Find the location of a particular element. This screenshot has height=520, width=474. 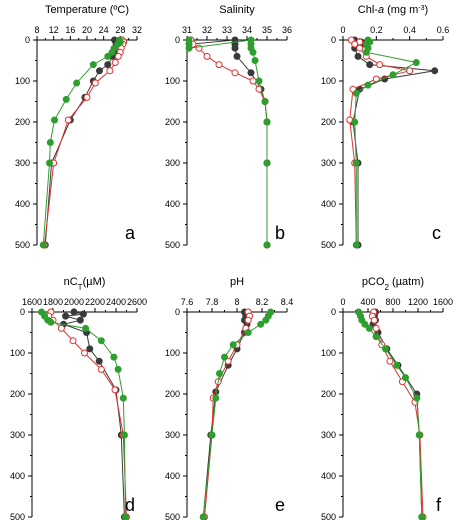

panel-title-part: (µatm) is located at coordinates (406, 282).